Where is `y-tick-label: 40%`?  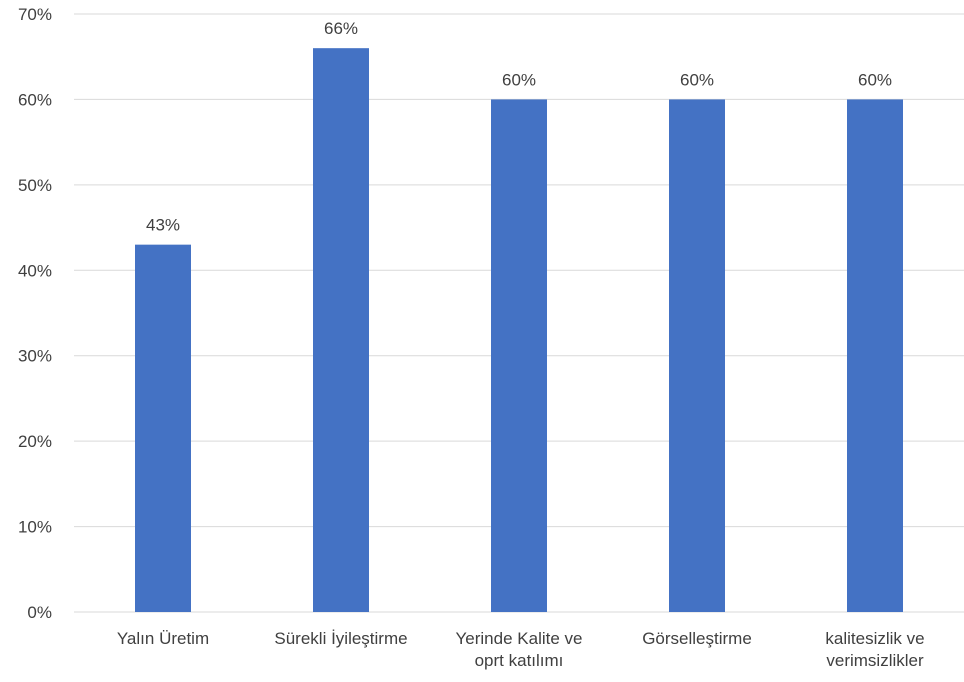 y-tick-label: 40% is located at coordinates (35, 270).